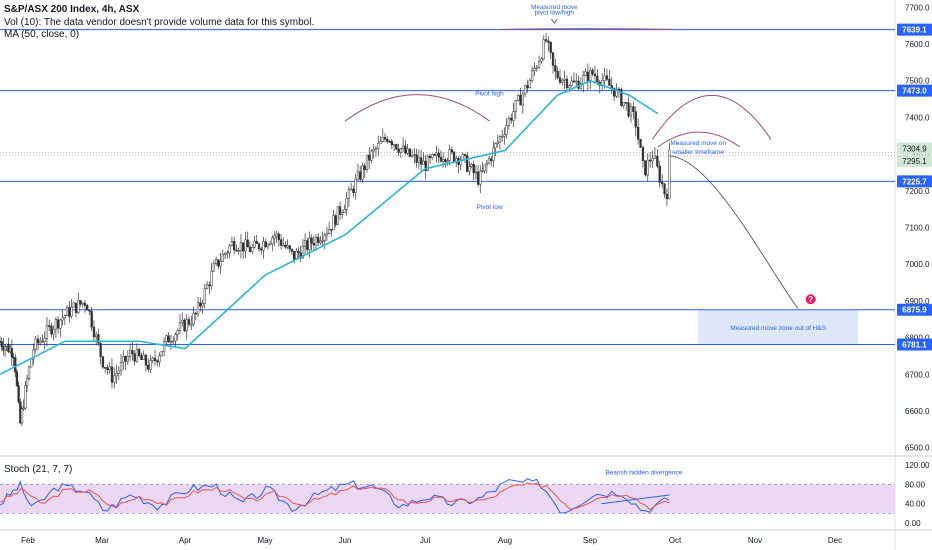 Image resolution: width=932 pixels, height=550 pixels. What do you see at coordinates (72, 9) in the screenshot?
I see `chart-symbol-title: S&P/ASX 200 Index, 4h, ASX` at bounding box center [72, 9].